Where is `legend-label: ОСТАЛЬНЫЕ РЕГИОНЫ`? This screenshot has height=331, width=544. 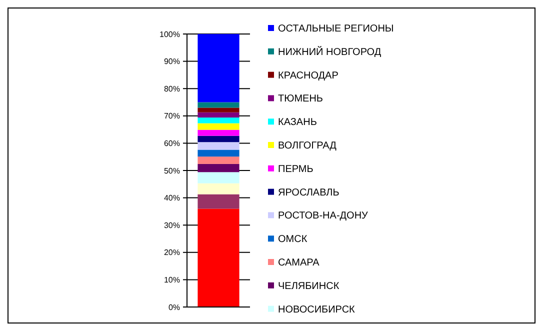 legend-label: ОСТАЛЬНЫЕ РЕГИОНЫ is located at coordinates (336, 29).